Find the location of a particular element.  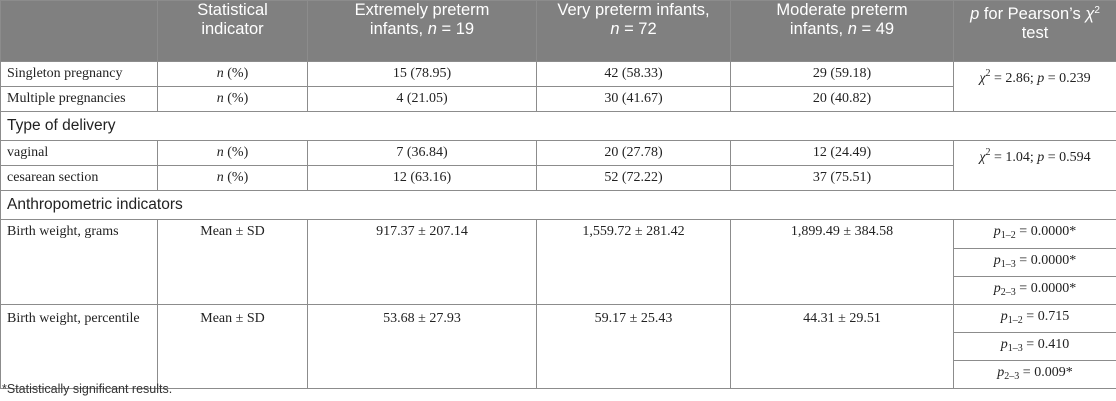

extreme-cell: 15 (78.95) is located at coordinates (422, 74).